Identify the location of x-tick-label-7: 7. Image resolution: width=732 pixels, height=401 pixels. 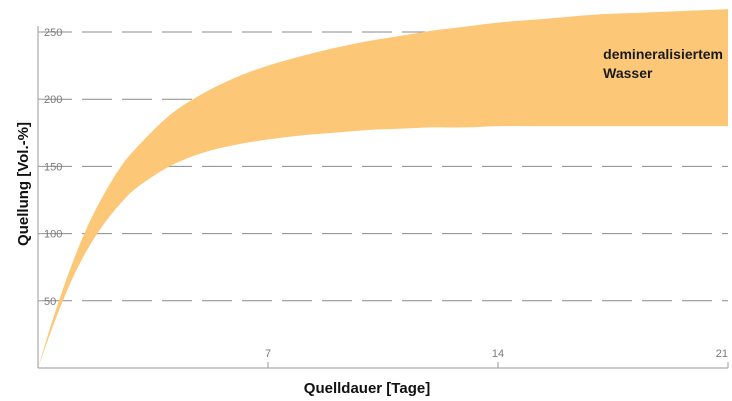
(268, 354).